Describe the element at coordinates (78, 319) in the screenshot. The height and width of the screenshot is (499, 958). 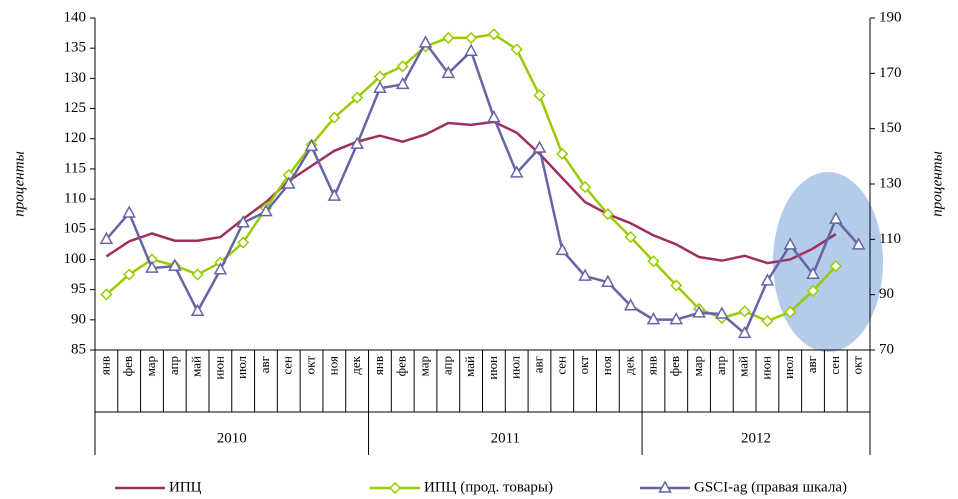
I see `y-tick-label: 90` at that location.